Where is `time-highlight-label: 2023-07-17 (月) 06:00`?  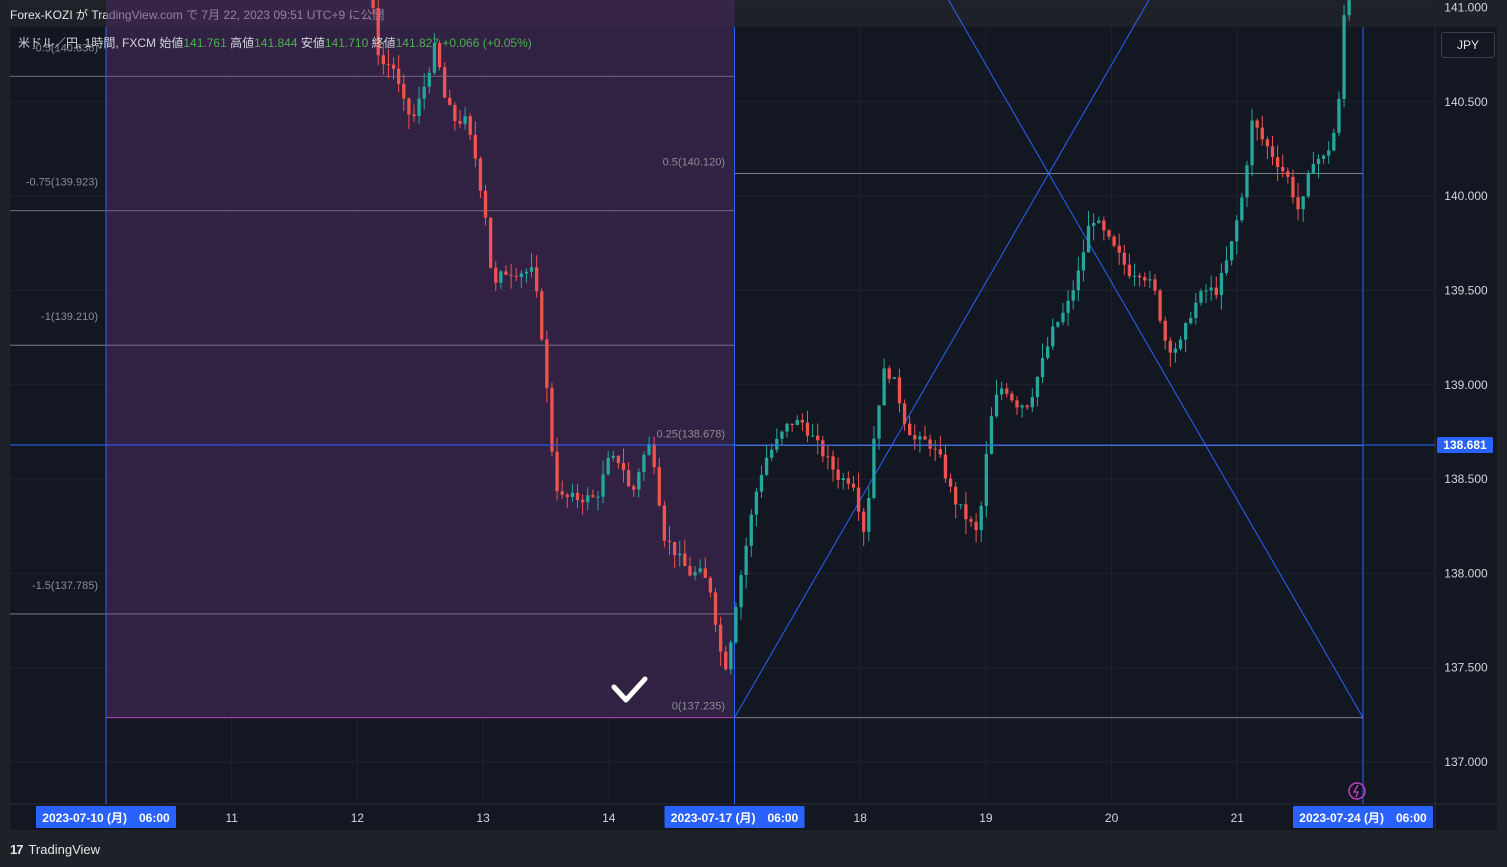
time-highlight-label: 2023-07-17 (月) 06:00 is located at coordinates (735, 818).